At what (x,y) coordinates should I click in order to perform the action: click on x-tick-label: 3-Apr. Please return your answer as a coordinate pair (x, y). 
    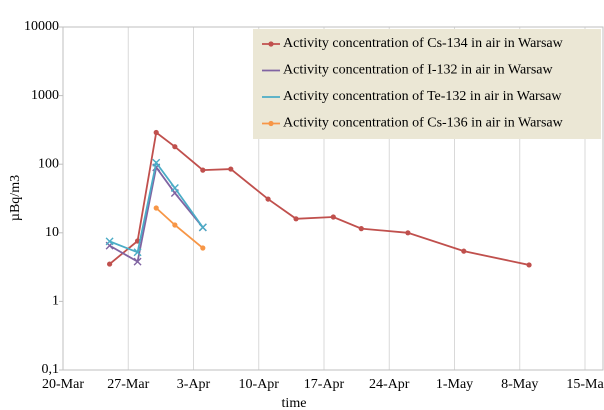
    Looking at the image, I should click on (194, 384).